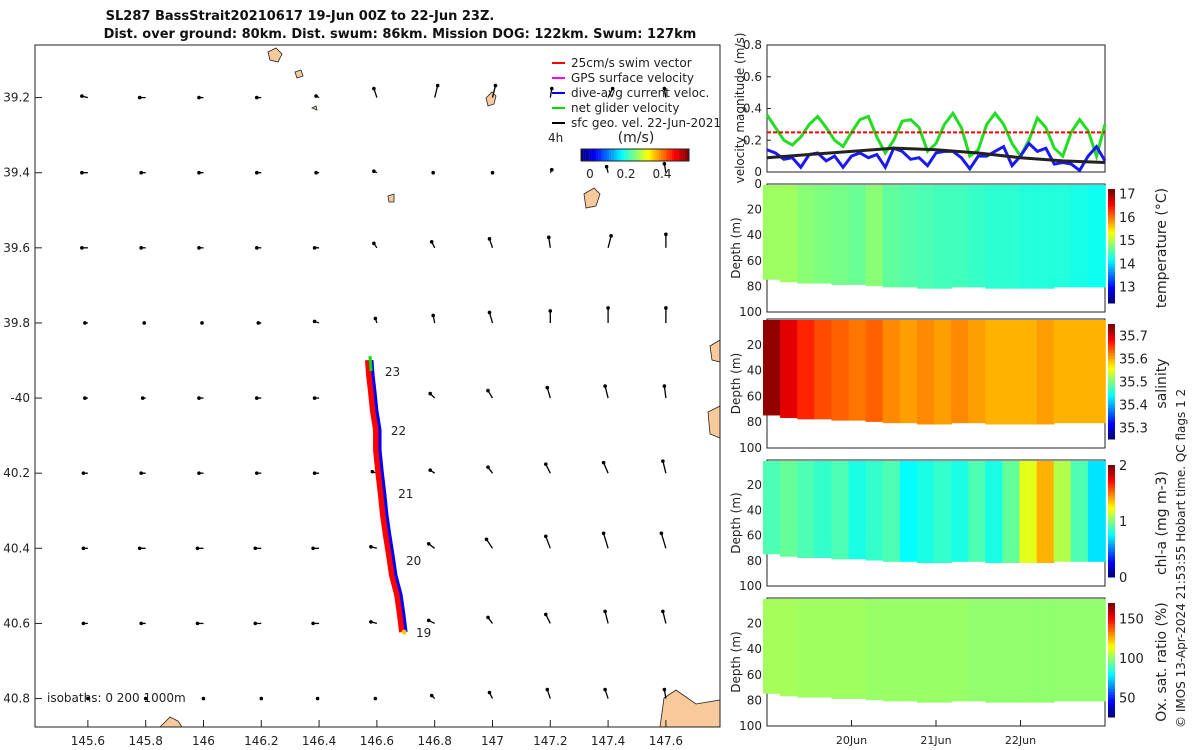  I want to click on colorbar-tick-label: 0.4, so click(661, 174).